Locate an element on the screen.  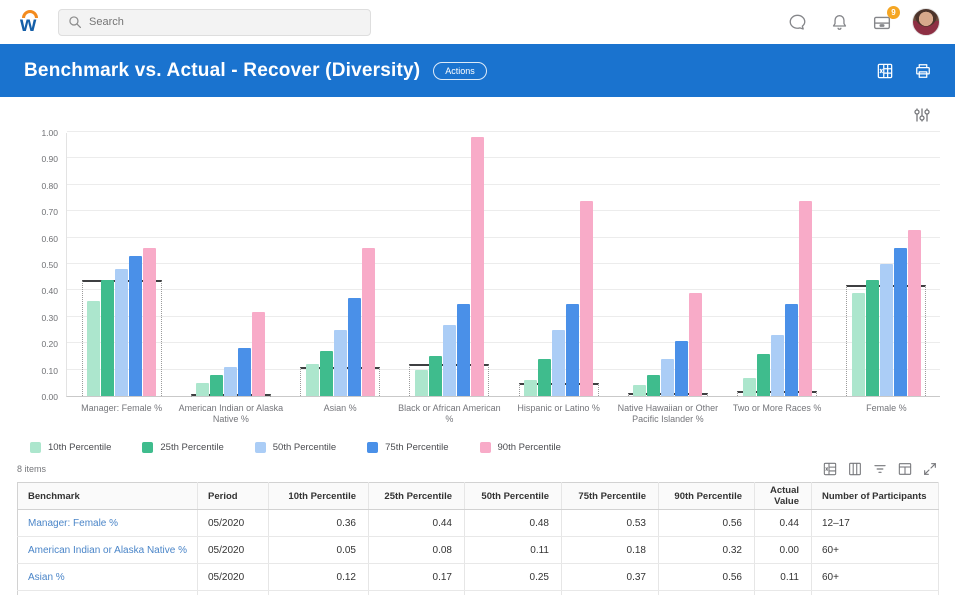
legend-swatch is located at coordinates (260, 447).